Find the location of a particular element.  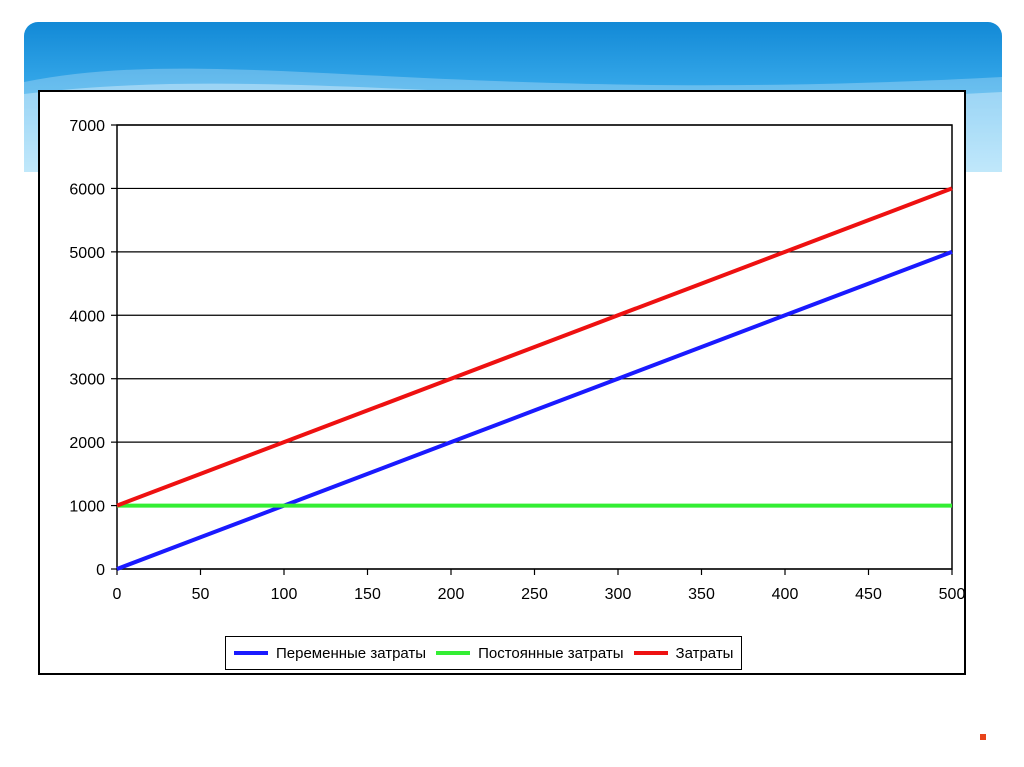

x-tick-label: 500 is located at coordinates (951, 594).